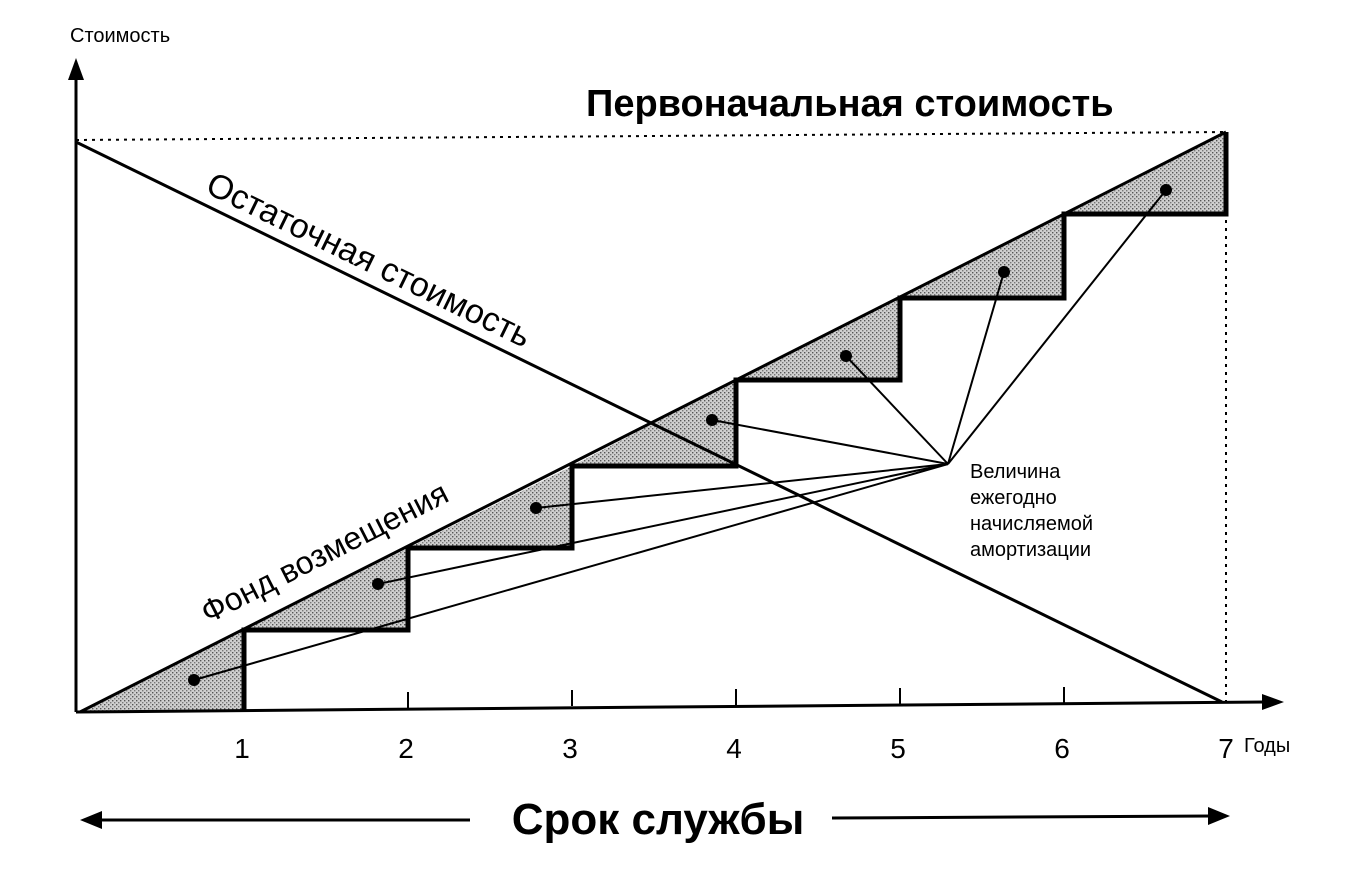 The height and width of the screenshot is (888, 1362). I want to click on tick-label-1: 1, so click(242, 748).